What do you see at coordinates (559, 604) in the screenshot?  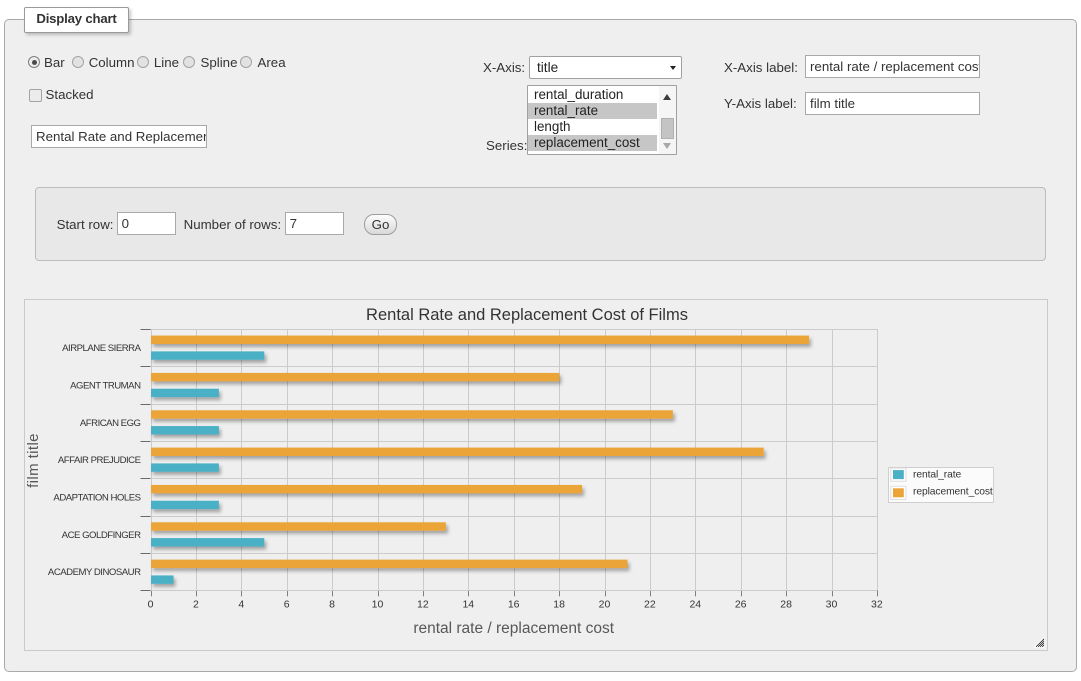 I see `svg-text: 18` at bounding box center [559, 604].